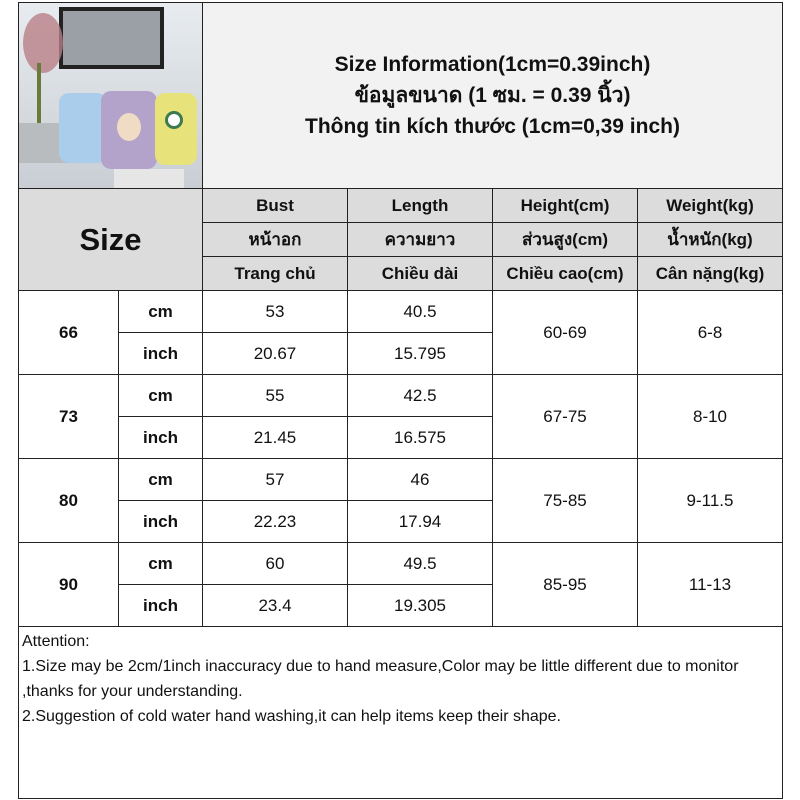 The height and width of the screenshot is (800, 800). I want to click on column-header-en: Length, so click(420, 205).